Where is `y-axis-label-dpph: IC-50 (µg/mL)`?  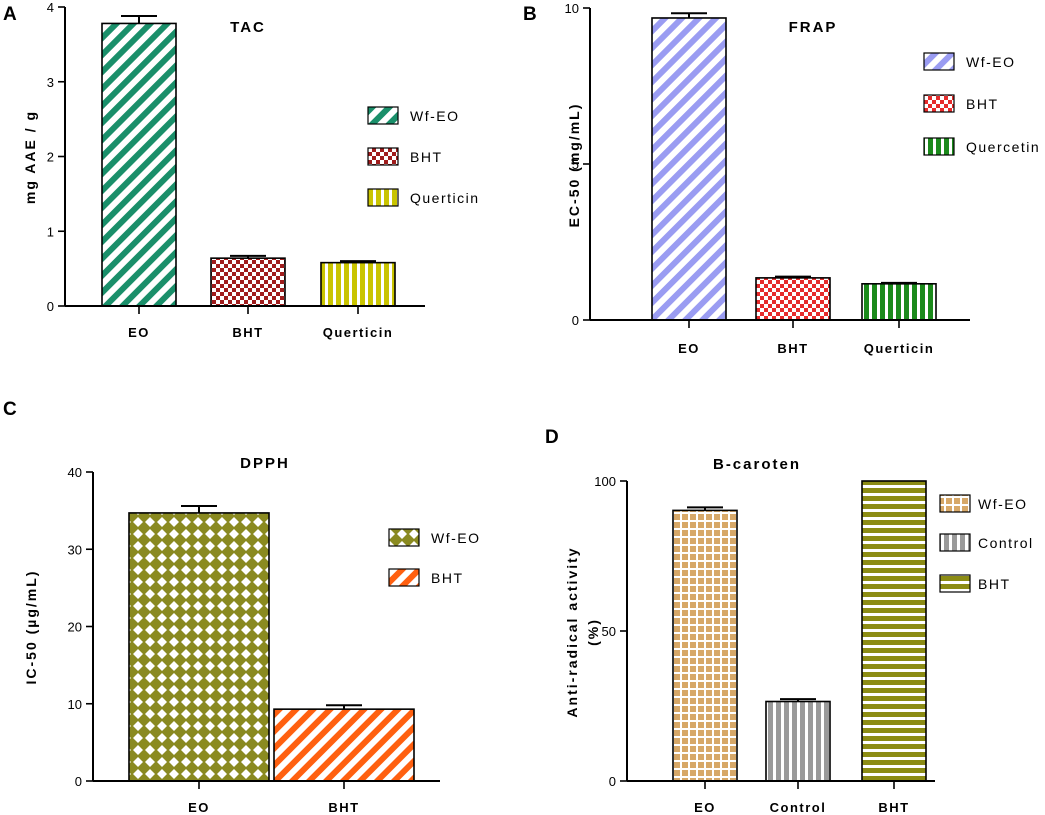
y-axis-label-dpph: IC-50 (µg/mL) is located at coordinates (31, 627).